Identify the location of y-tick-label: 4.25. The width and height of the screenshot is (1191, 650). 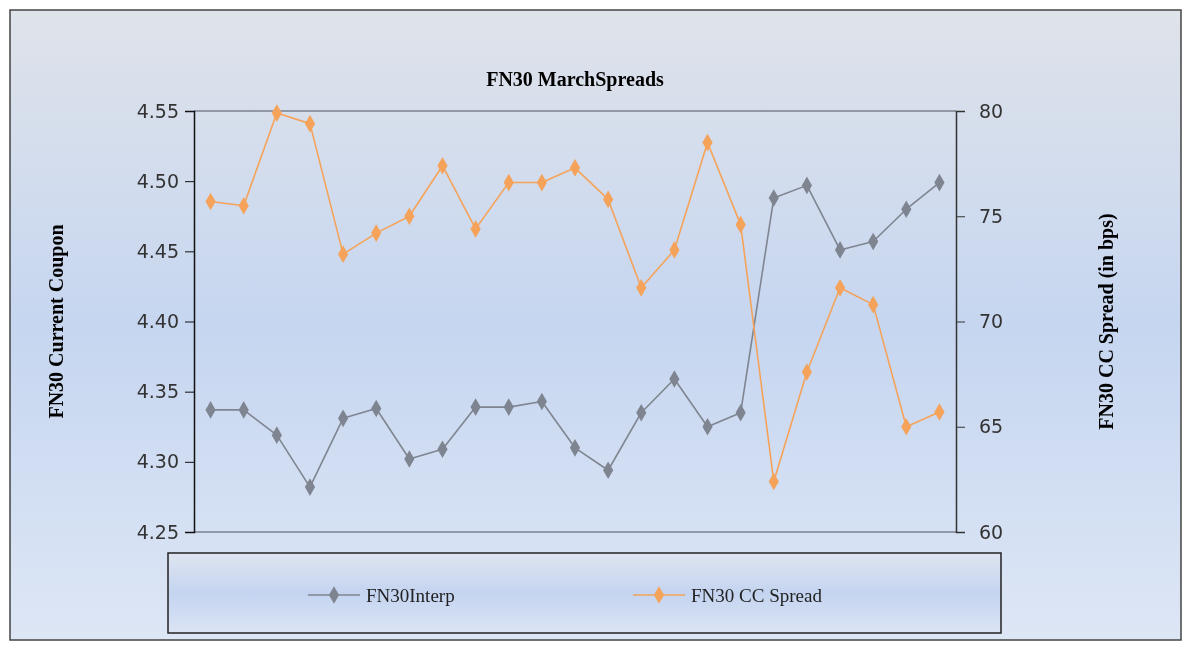
(157, 531).